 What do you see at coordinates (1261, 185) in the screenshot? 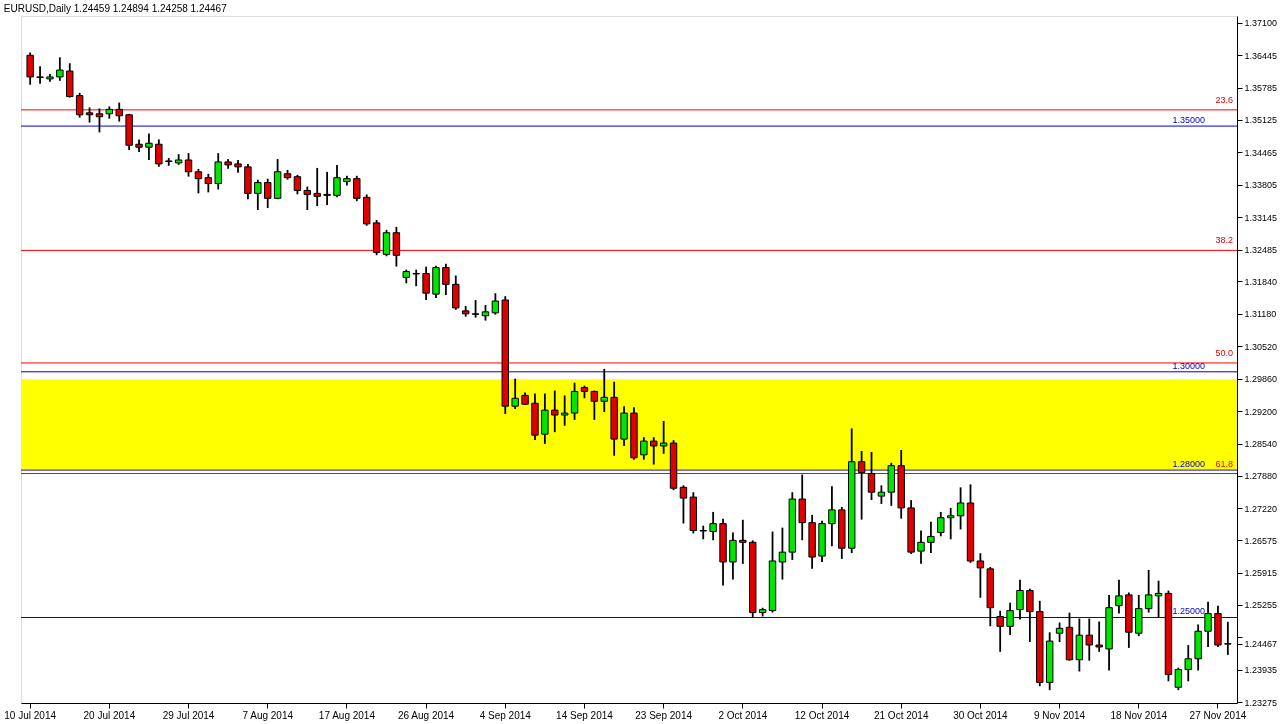
I see `y-tick-label: 1.33805` at bounding box center [1261, 185].